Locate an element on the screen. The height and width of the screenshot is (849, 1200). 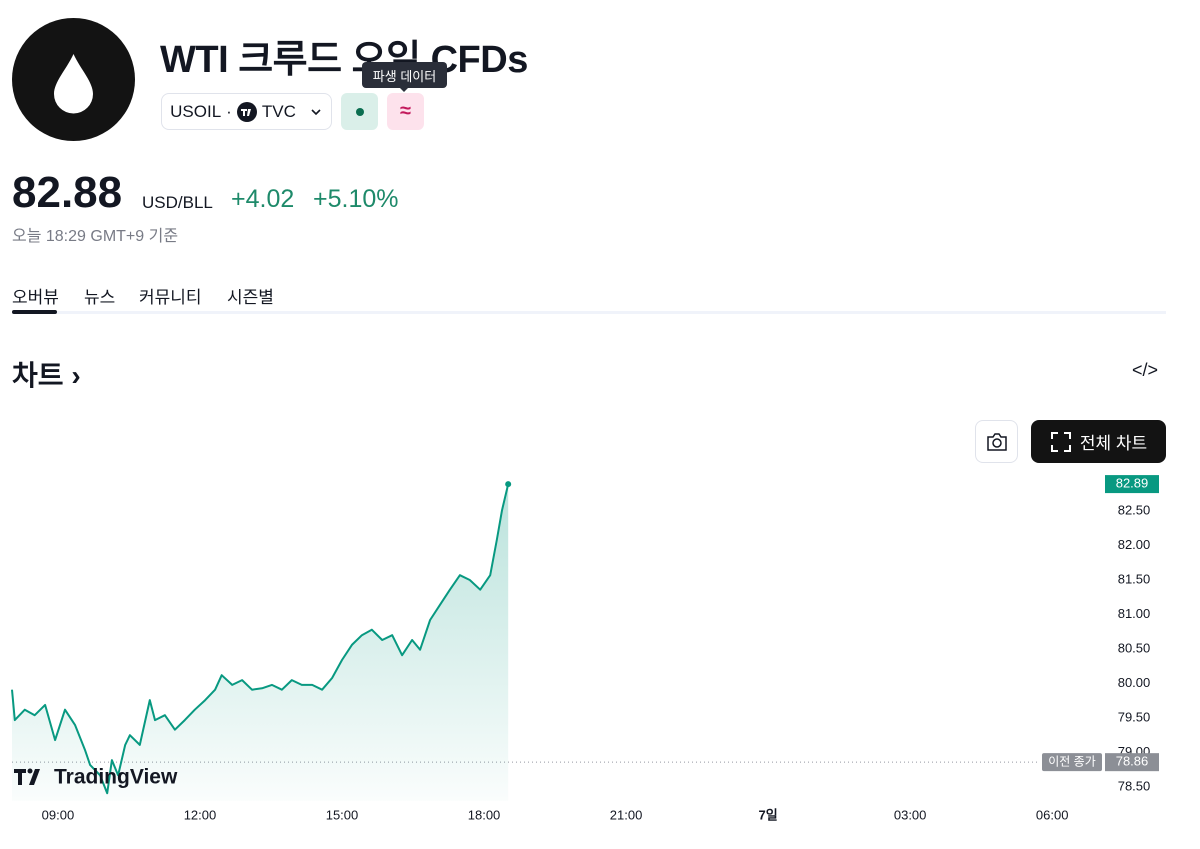
y-tick-label: 79.50 is located at coordinates (1134, 716).